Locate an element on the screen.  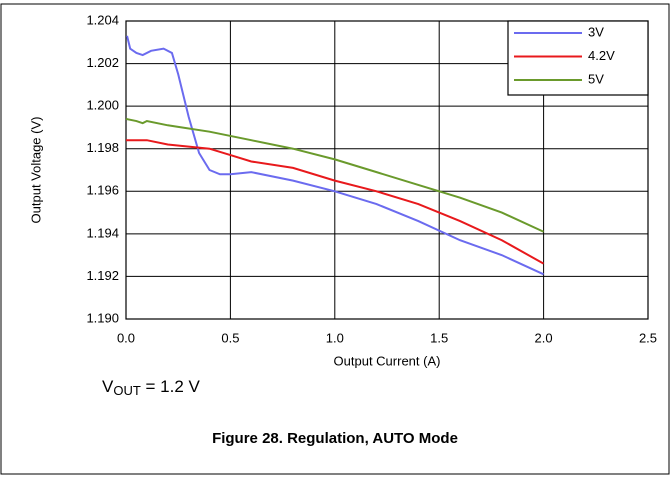
annotation-subscript: OUT is located at coordinates (127, 390).